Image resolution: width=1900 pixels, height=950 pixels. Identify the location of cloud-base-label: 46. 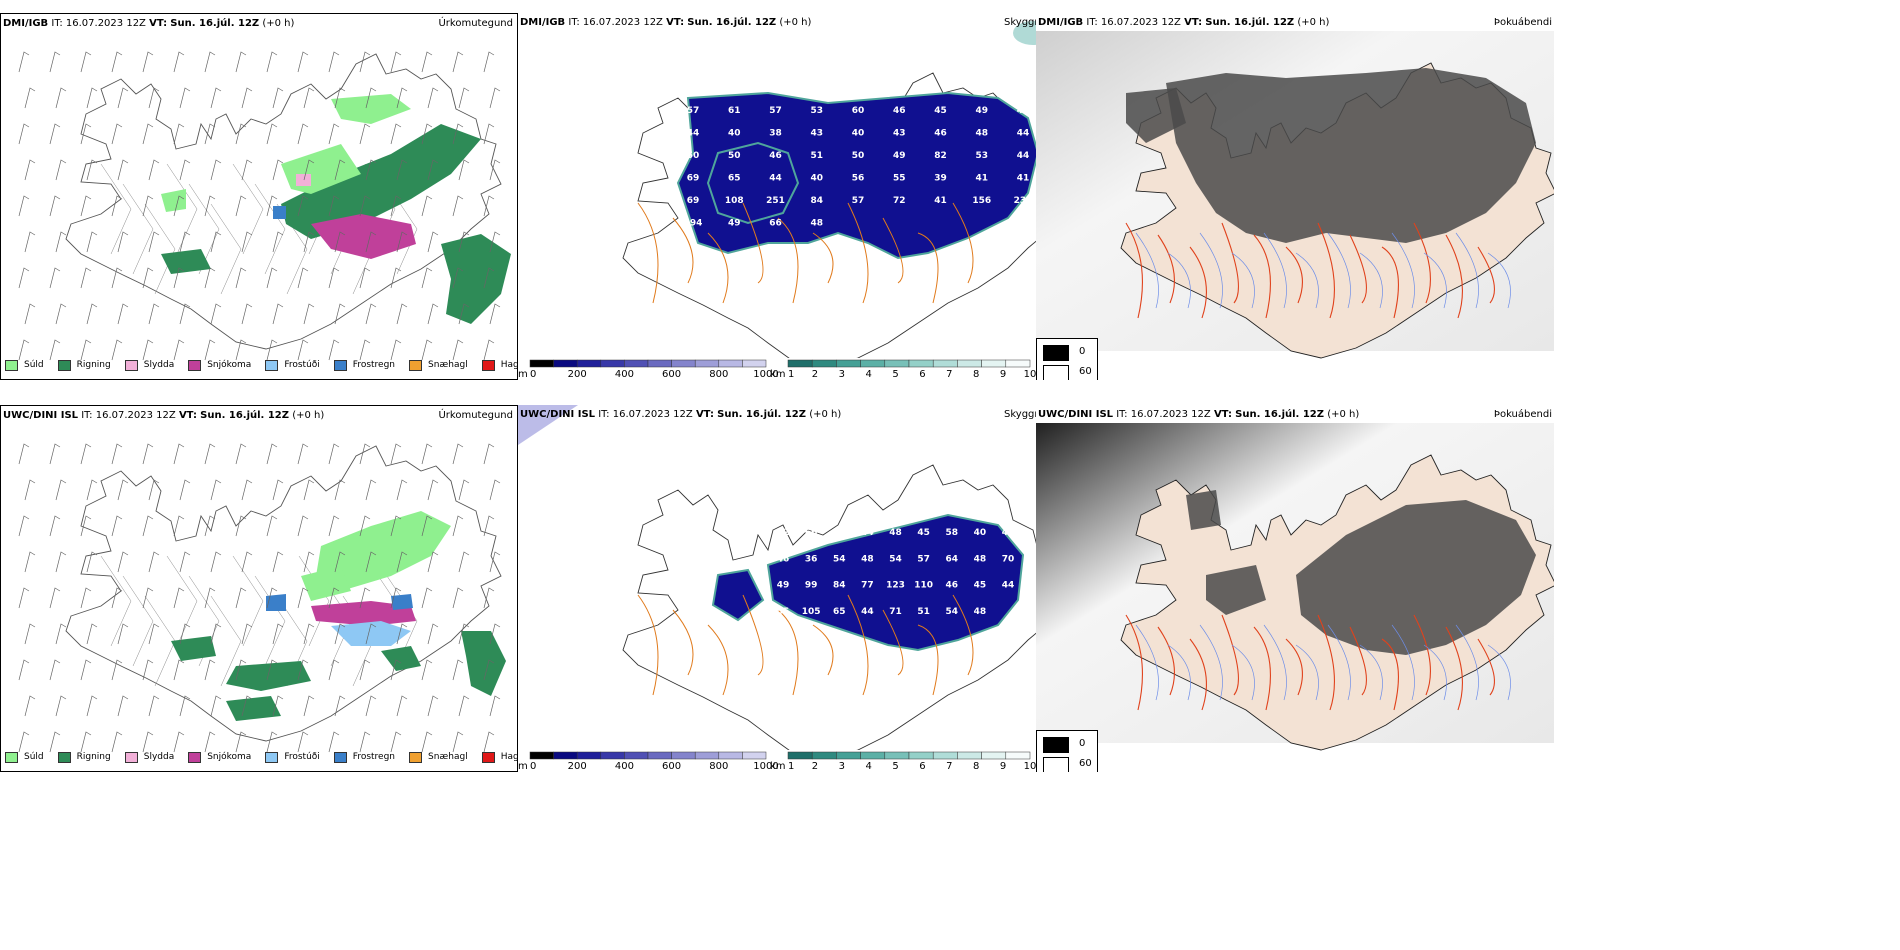
(783, 559).